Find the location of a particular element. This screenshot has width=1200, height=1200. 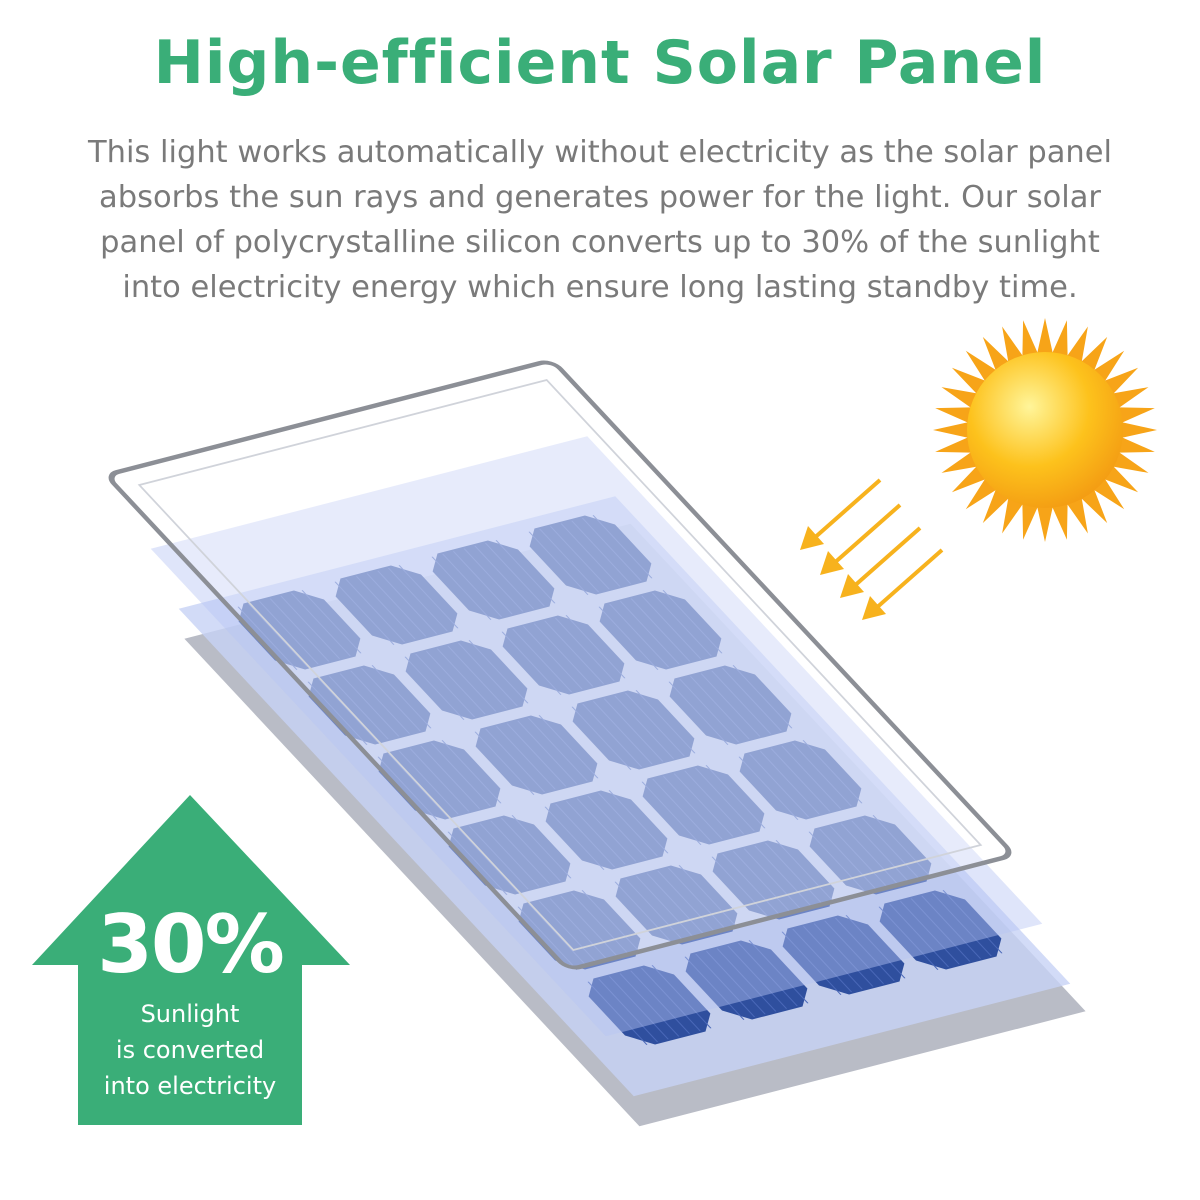

efficiency-value: 30% is located at coordinates (190, 944).